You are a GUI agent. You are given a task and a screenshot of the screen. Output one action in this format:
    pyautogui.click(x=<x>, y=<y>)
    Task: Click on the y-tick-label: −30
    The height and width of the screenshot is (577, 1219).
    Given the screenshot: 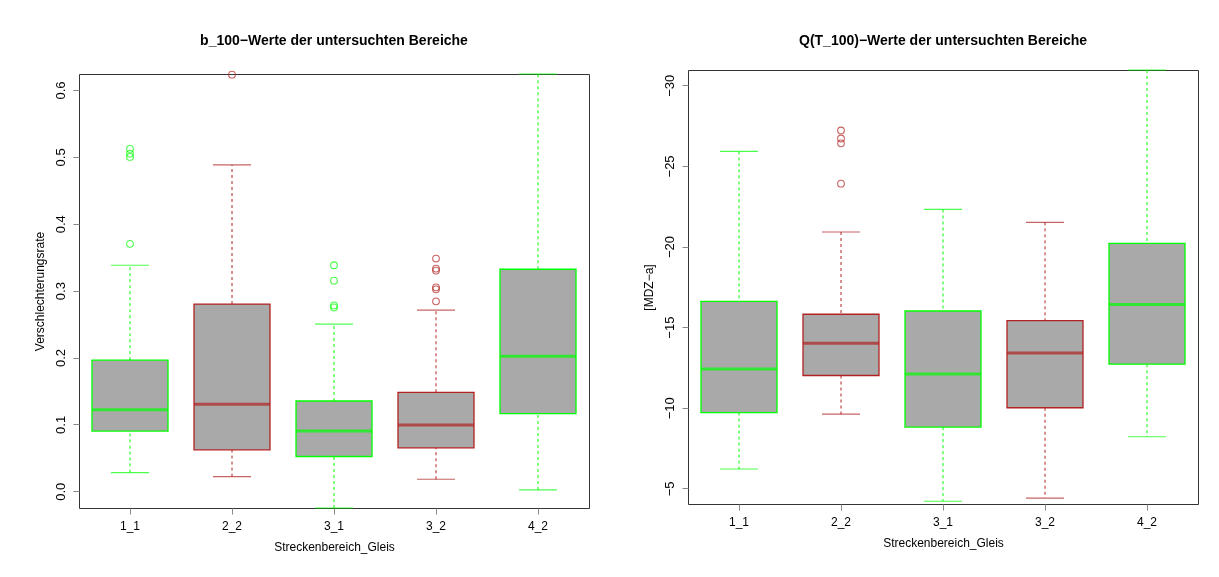 What is the action you would take?
    pyautogui.click(x=669, y=85)
    